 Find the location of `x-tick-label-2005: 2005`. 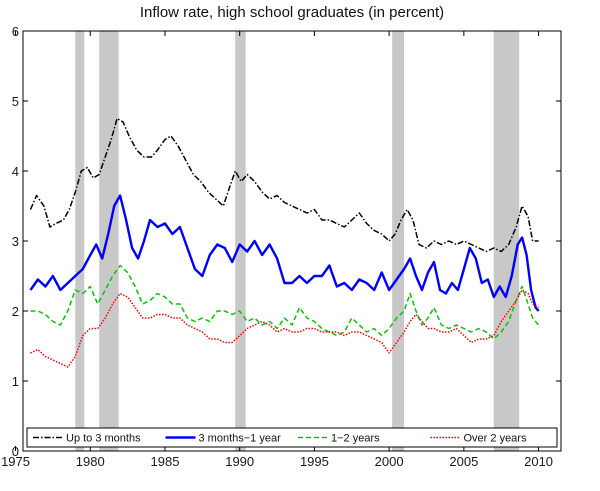

x-tick-label-2005: 2005 is located at coordinates (463, 461).